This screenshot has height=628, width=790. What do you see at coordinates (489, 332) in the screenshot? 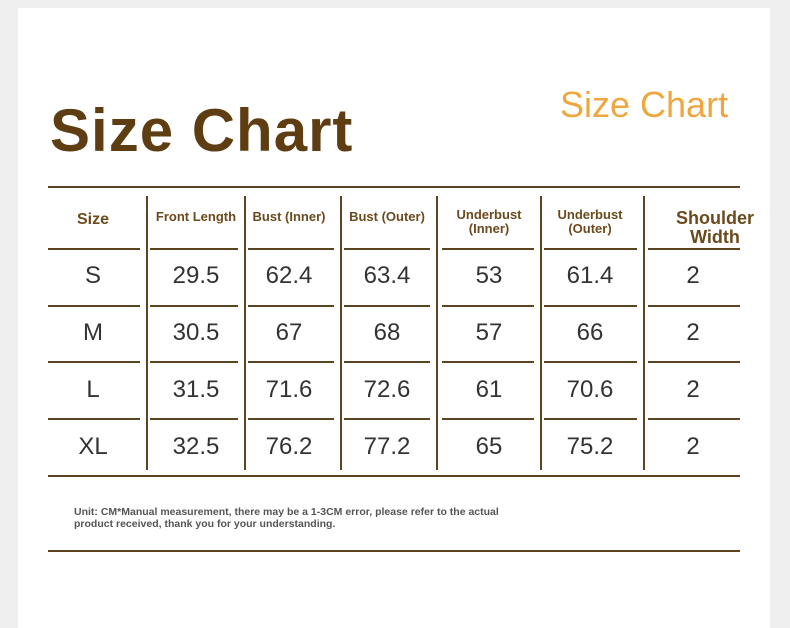
I see `table-cell: 57` at bounding box center [489, 332].